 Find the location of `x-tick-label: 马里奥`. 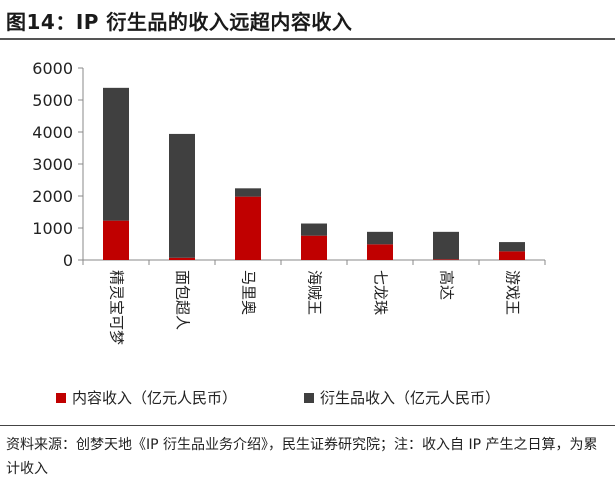

x-tick-label: 马里奥 is located at coordinates (249, 292).